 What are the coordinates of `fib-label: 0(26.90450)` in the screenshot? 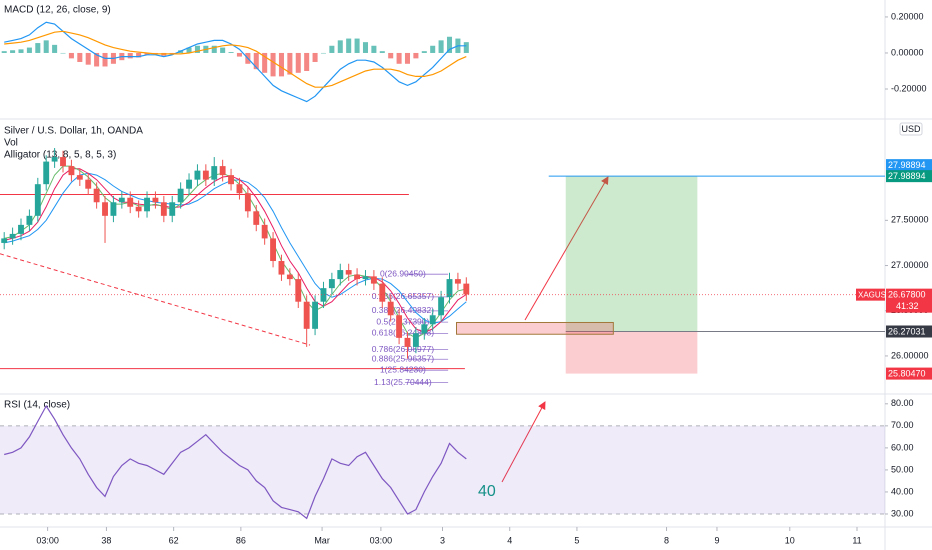 It's located at (403, 273).